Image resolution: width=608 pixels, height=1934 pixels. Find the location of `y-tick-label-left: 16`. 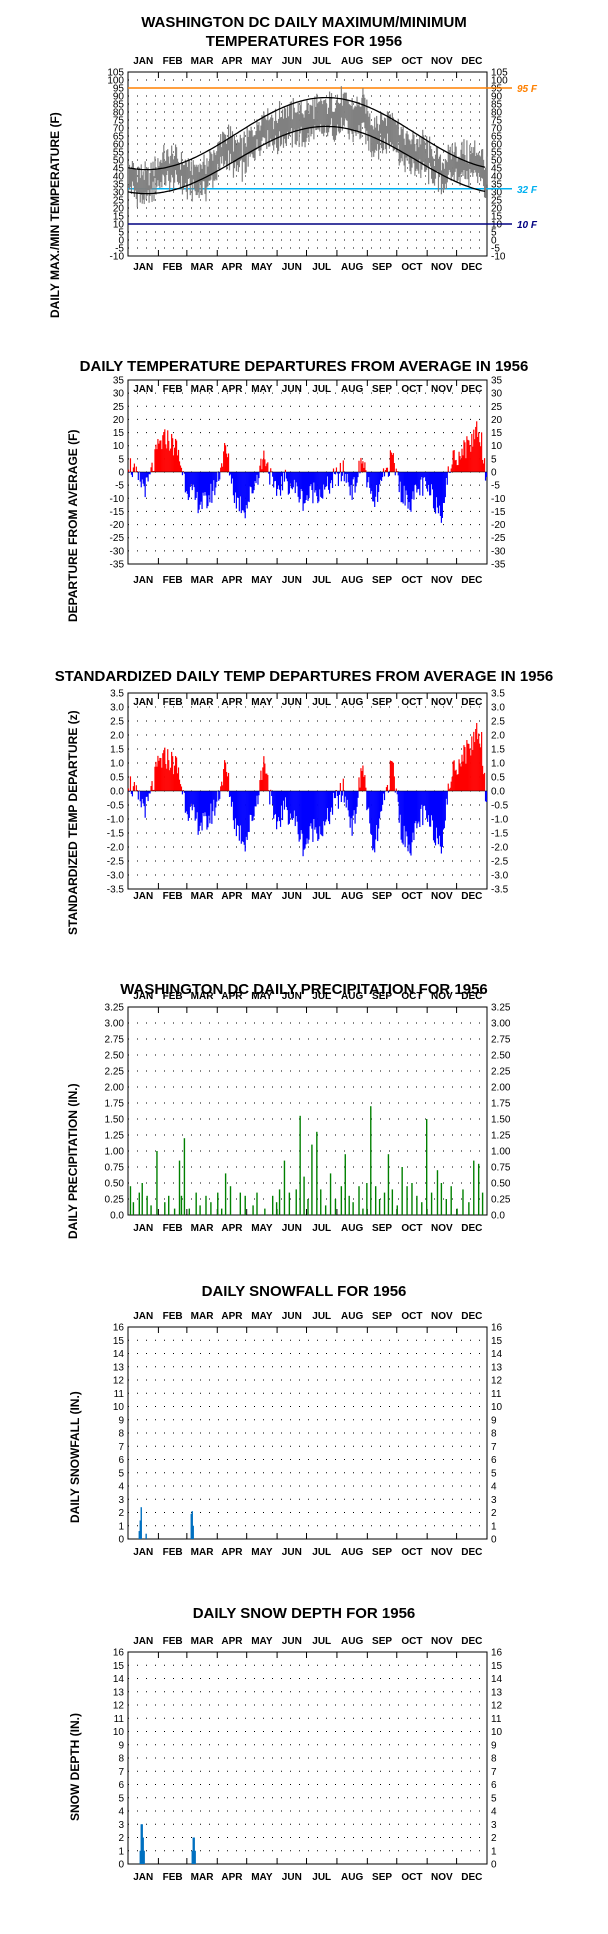

y-tick-label-left: 16 is located at coordinates (119, 1653).